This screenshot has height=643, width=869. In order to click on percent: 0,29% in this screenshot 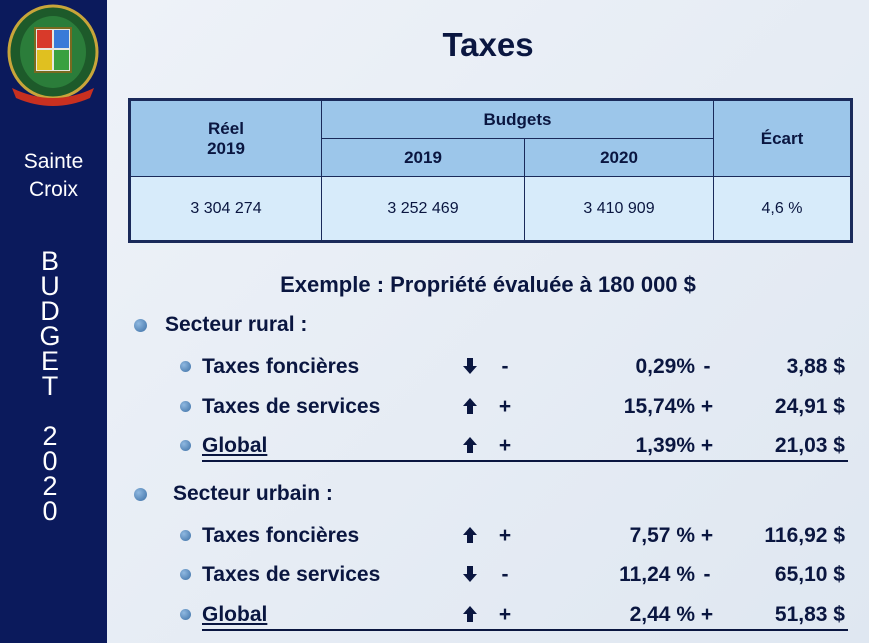, I will do `click(665, 366)`.